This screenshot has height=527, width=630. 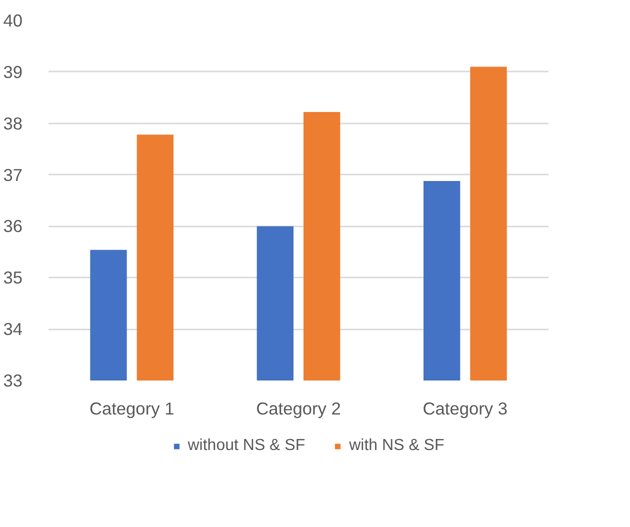 What do you see at coordinates (13, 329) in the screenshot?
I see `y-tick-label: 34` at bounding box center [13, 329].